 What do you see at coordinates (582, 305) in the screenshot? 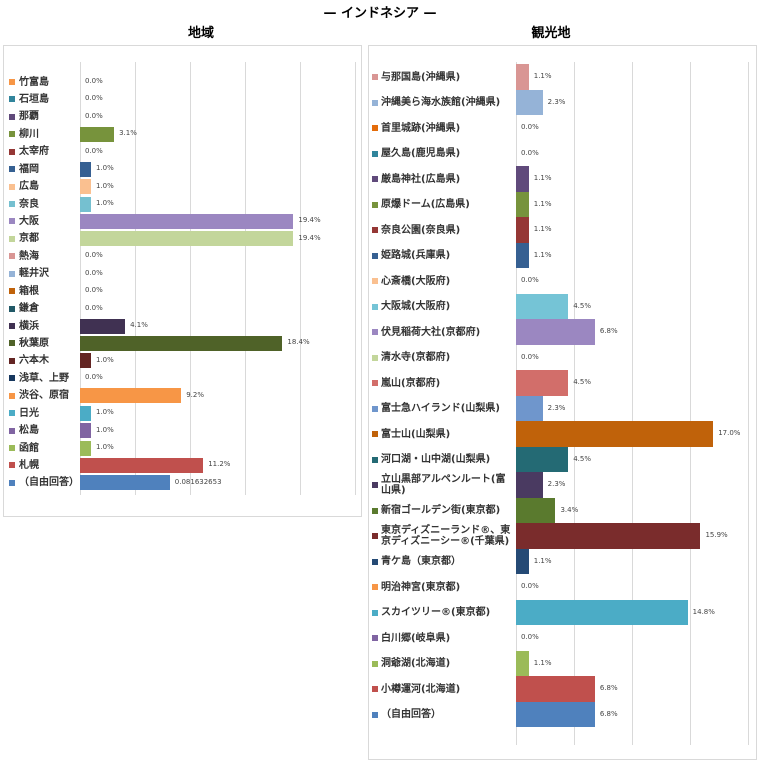
I see `value-label: 4.5%` at bounding box center [582, 305].